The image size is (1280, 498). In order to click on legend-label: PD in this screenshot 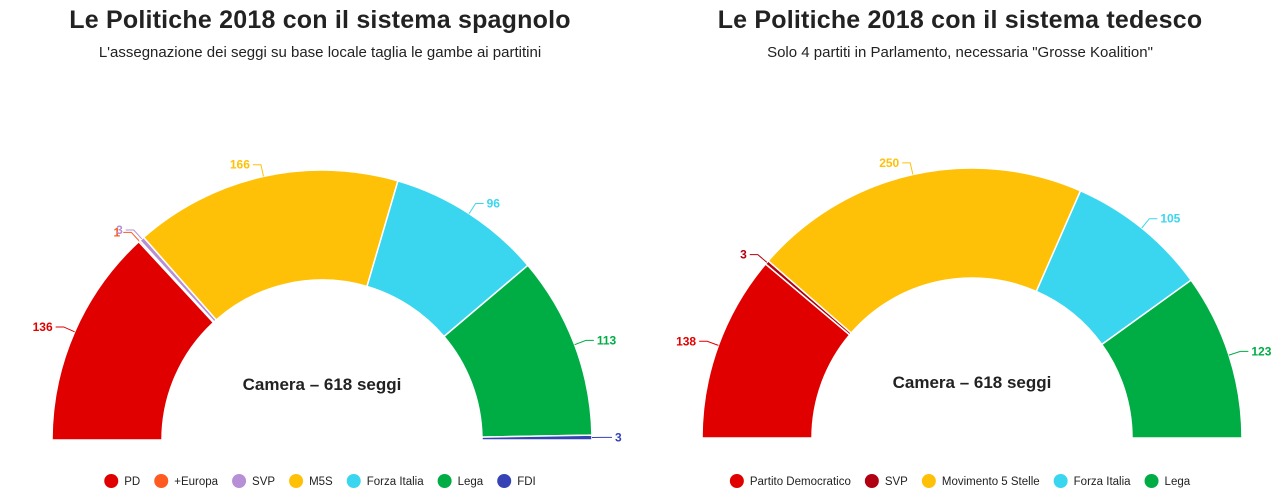, I will do `click(132, 482)`.